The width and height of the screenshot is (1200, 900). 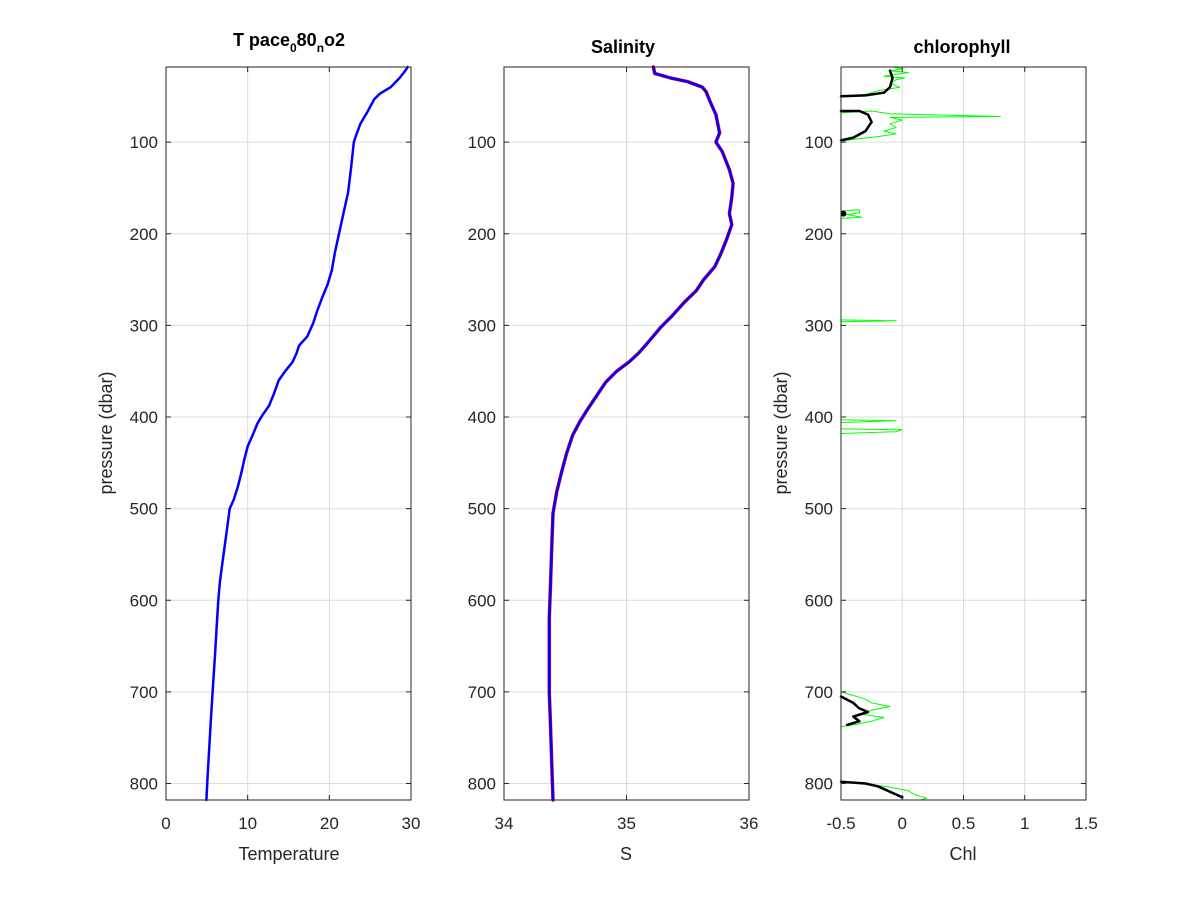 I want to click on temperature-xtick-label: 10, so click(x=247, y=823).